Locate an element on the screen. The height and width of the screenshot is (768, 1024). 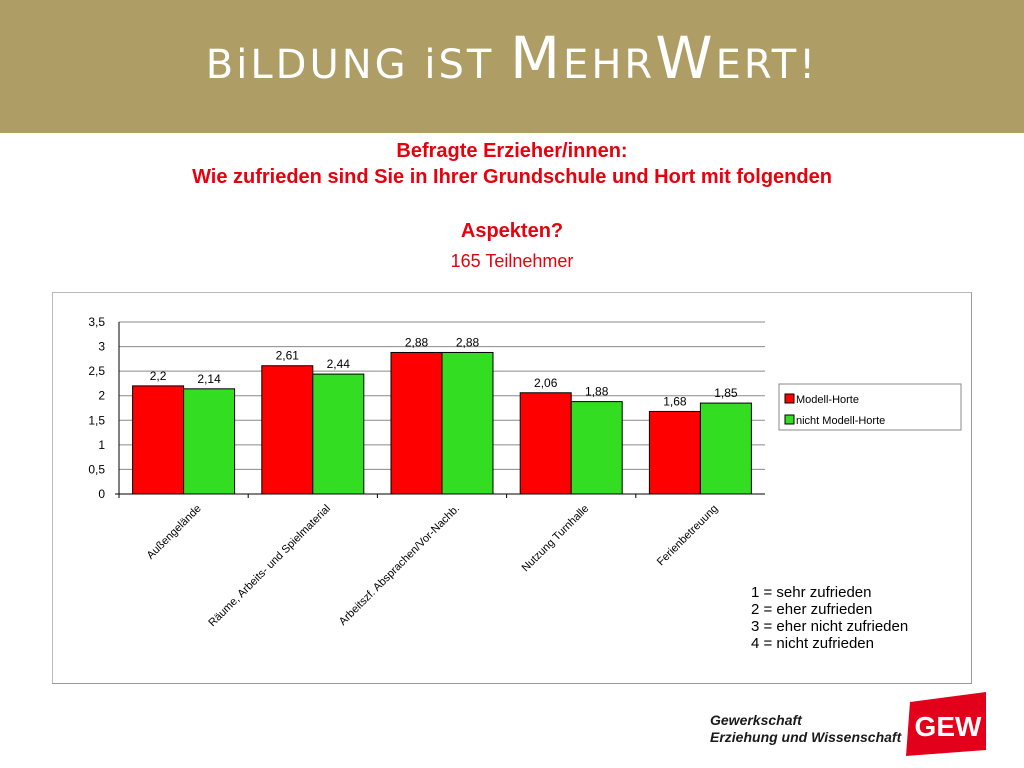
data-label: 2,06 is located at coordinates (546, 383).